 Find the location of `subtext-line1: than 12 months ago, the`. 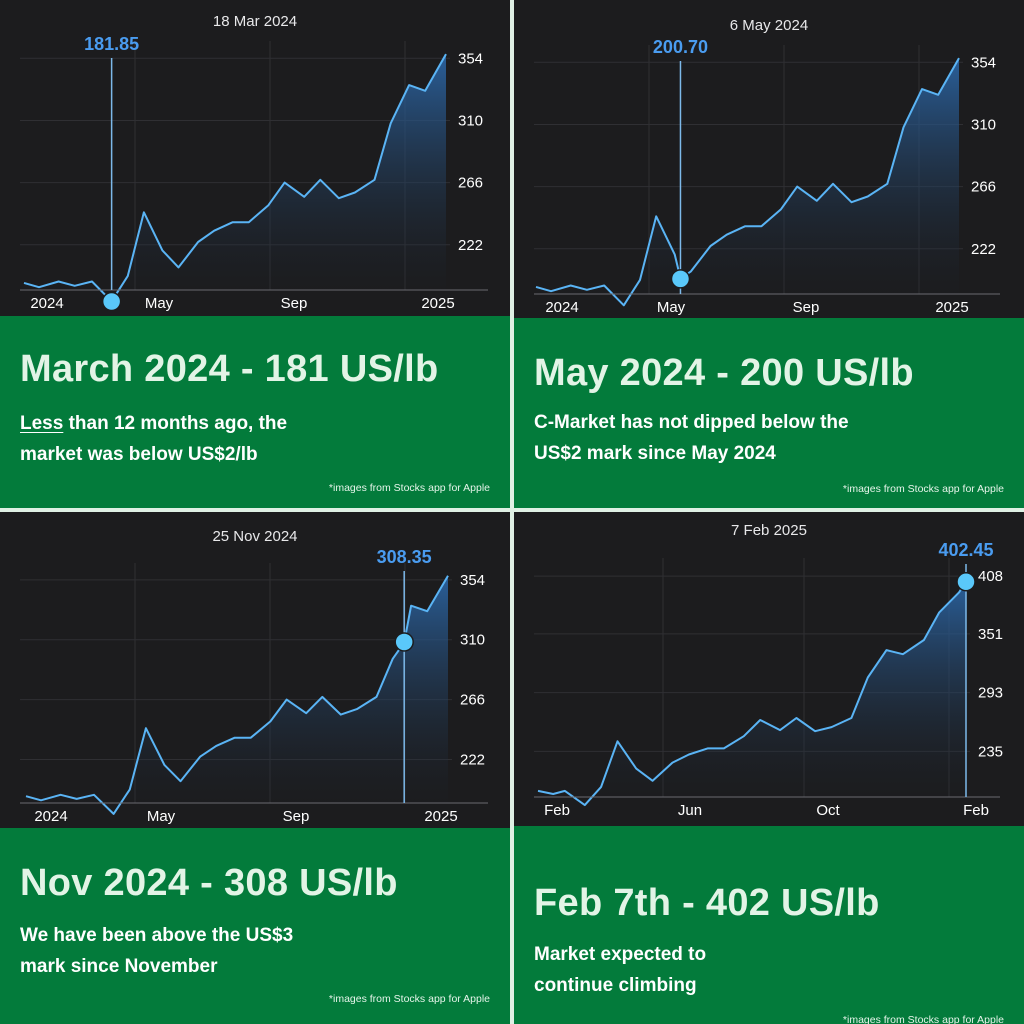

subtext-line1: than 12 months ago, the is located at coordinates (175, 423).